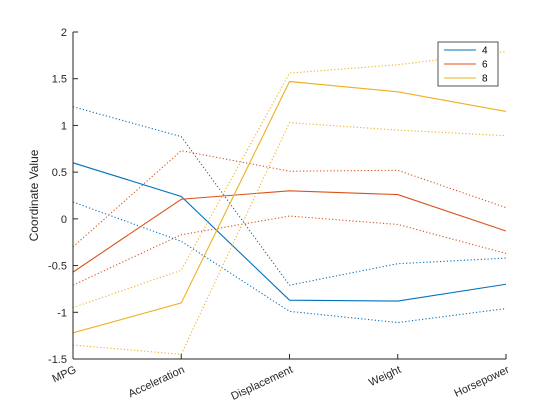 Image resolution: width=560 pixels, height=420 pixels. I want to click on y-tick-label: -0.5, so click(57, 267).